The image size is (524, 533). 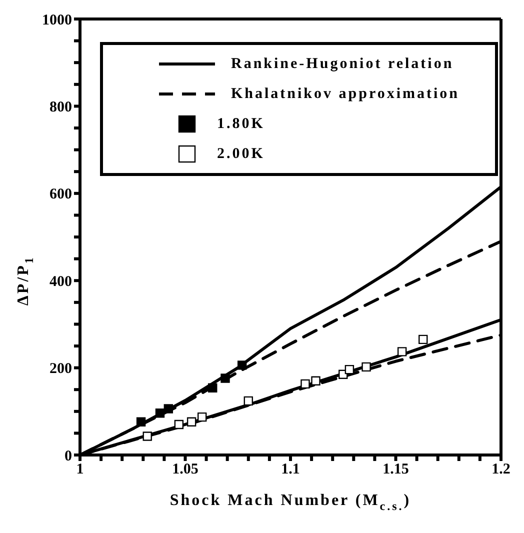 I want to click on x-tick-label: 1, so click(x=80, y=470).